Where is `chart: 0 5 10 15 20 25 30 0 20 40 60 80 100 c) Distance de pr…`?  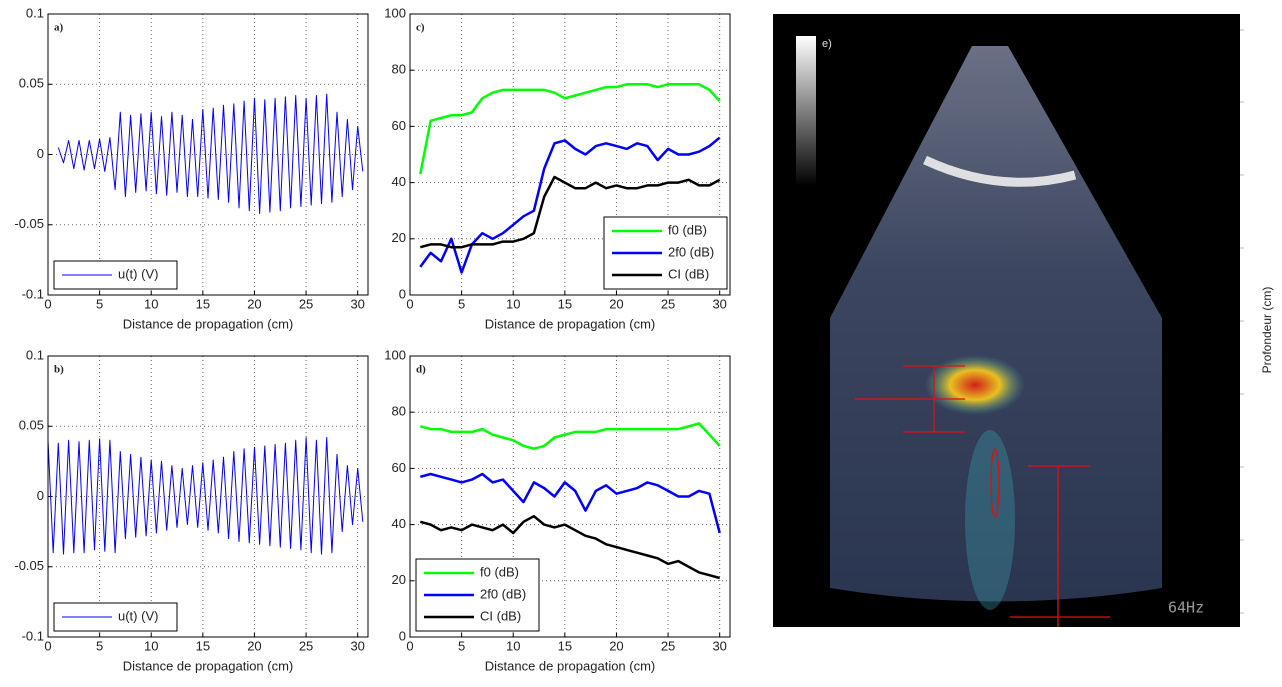 chart: 0 5 10 15 20 25 30 0 20 40 60 80 100 c) Distance de pr… is located at coordinates (557, 168).